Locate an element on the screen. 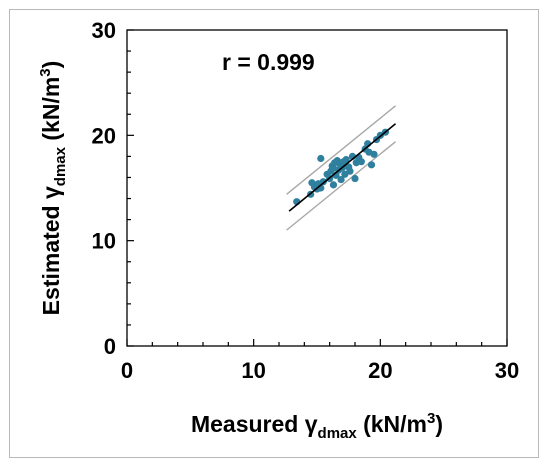 Image resolution: width=550 pixels, height=468 pixels. prediction-bands is located at coordinates (341, 168).